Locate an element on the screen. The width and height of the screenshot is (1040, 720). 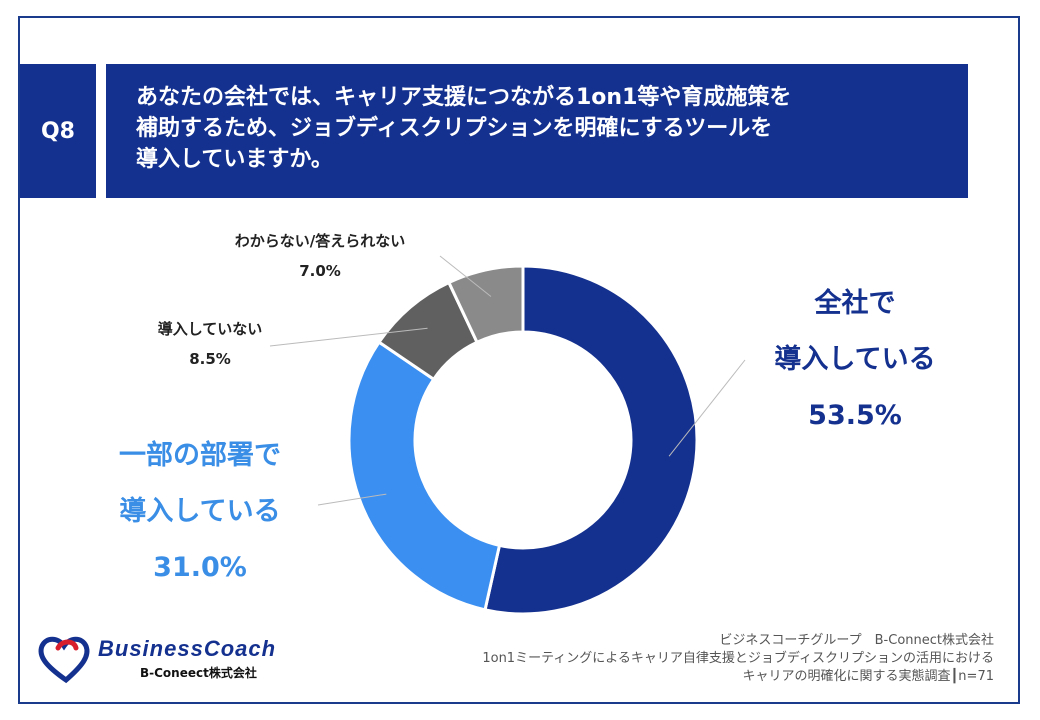
heart-logo-icon is located at coordinates (64, 660).